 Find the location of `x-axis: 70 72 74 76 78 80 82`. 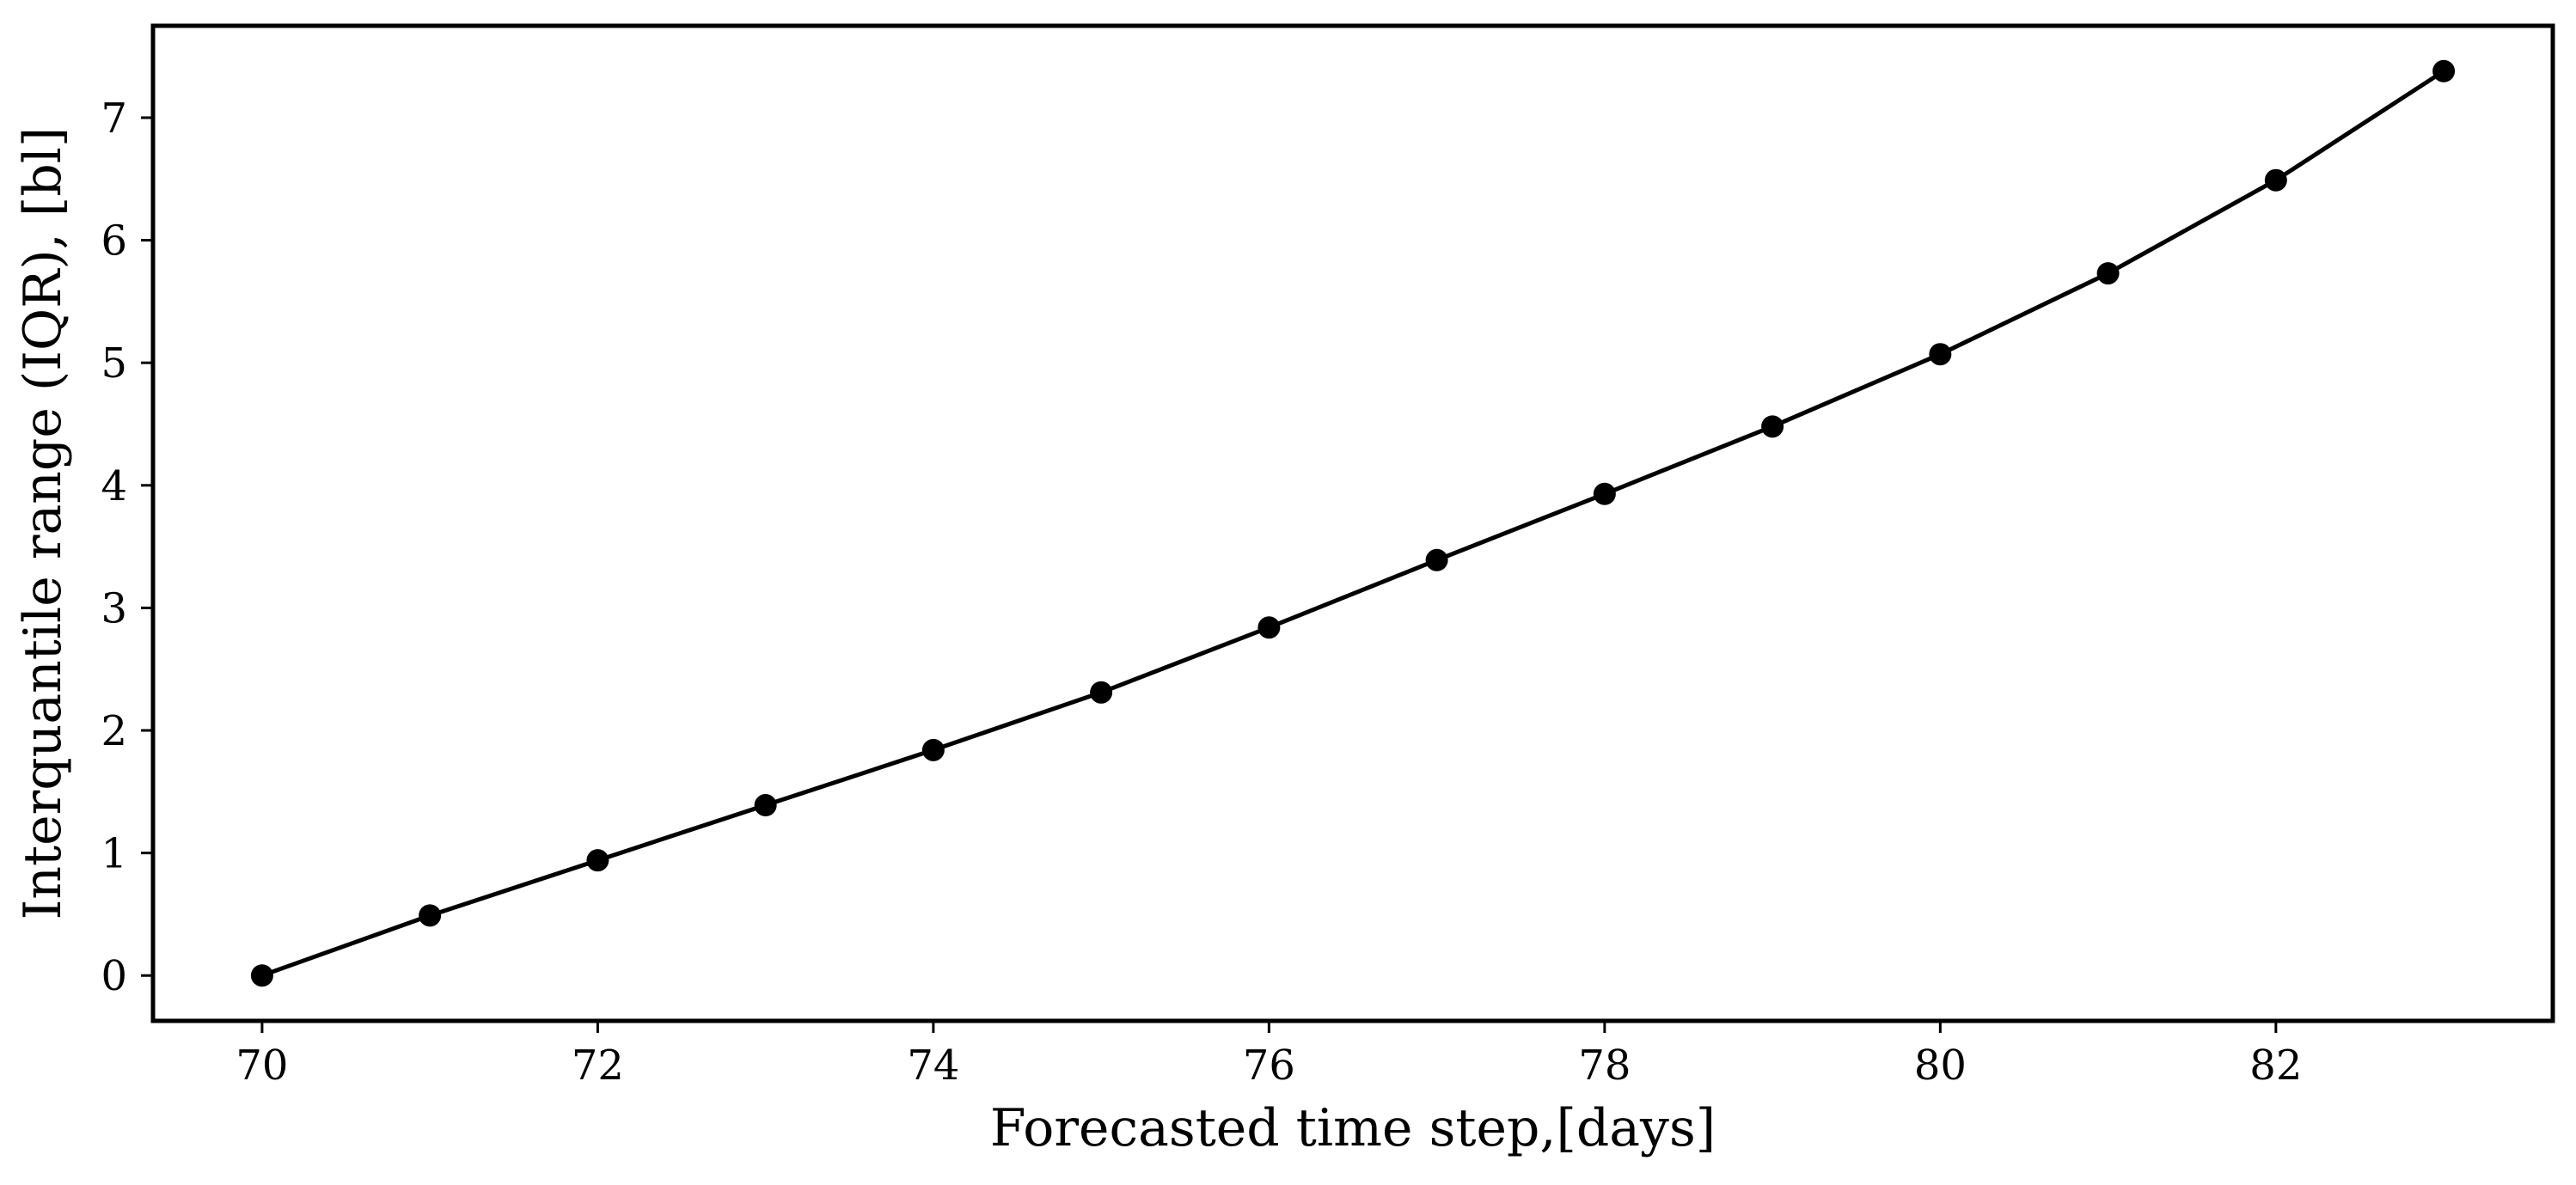

x-axis: 70 72 74 76 78 80 82 is located at coordinates (1269, 1055).